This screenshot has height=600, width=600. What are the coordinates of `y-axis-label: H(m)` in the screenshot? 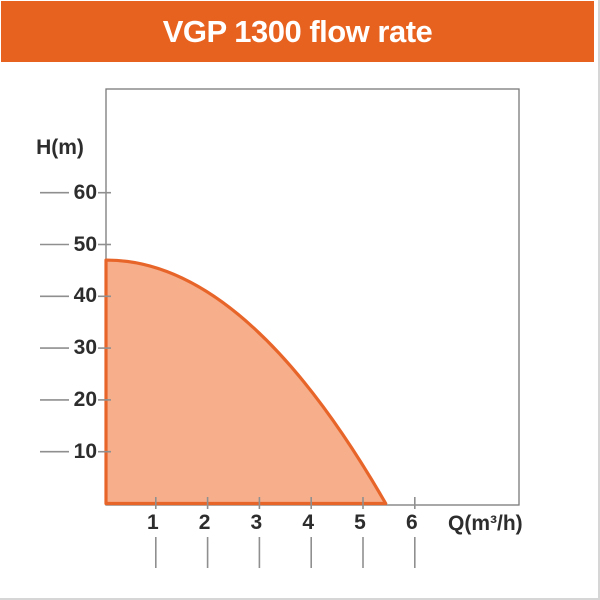 It's located at (60, 147).